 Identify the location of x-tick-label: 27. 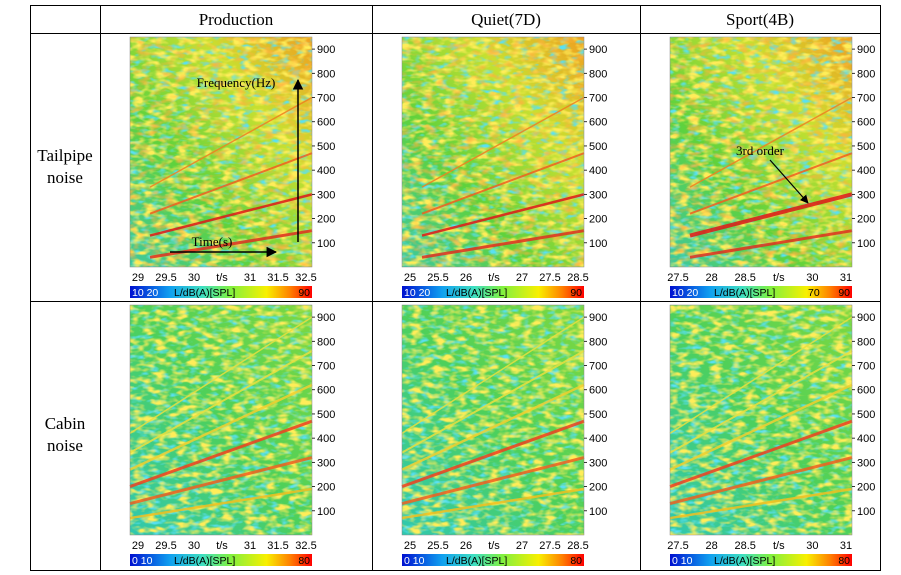
(522, 278).